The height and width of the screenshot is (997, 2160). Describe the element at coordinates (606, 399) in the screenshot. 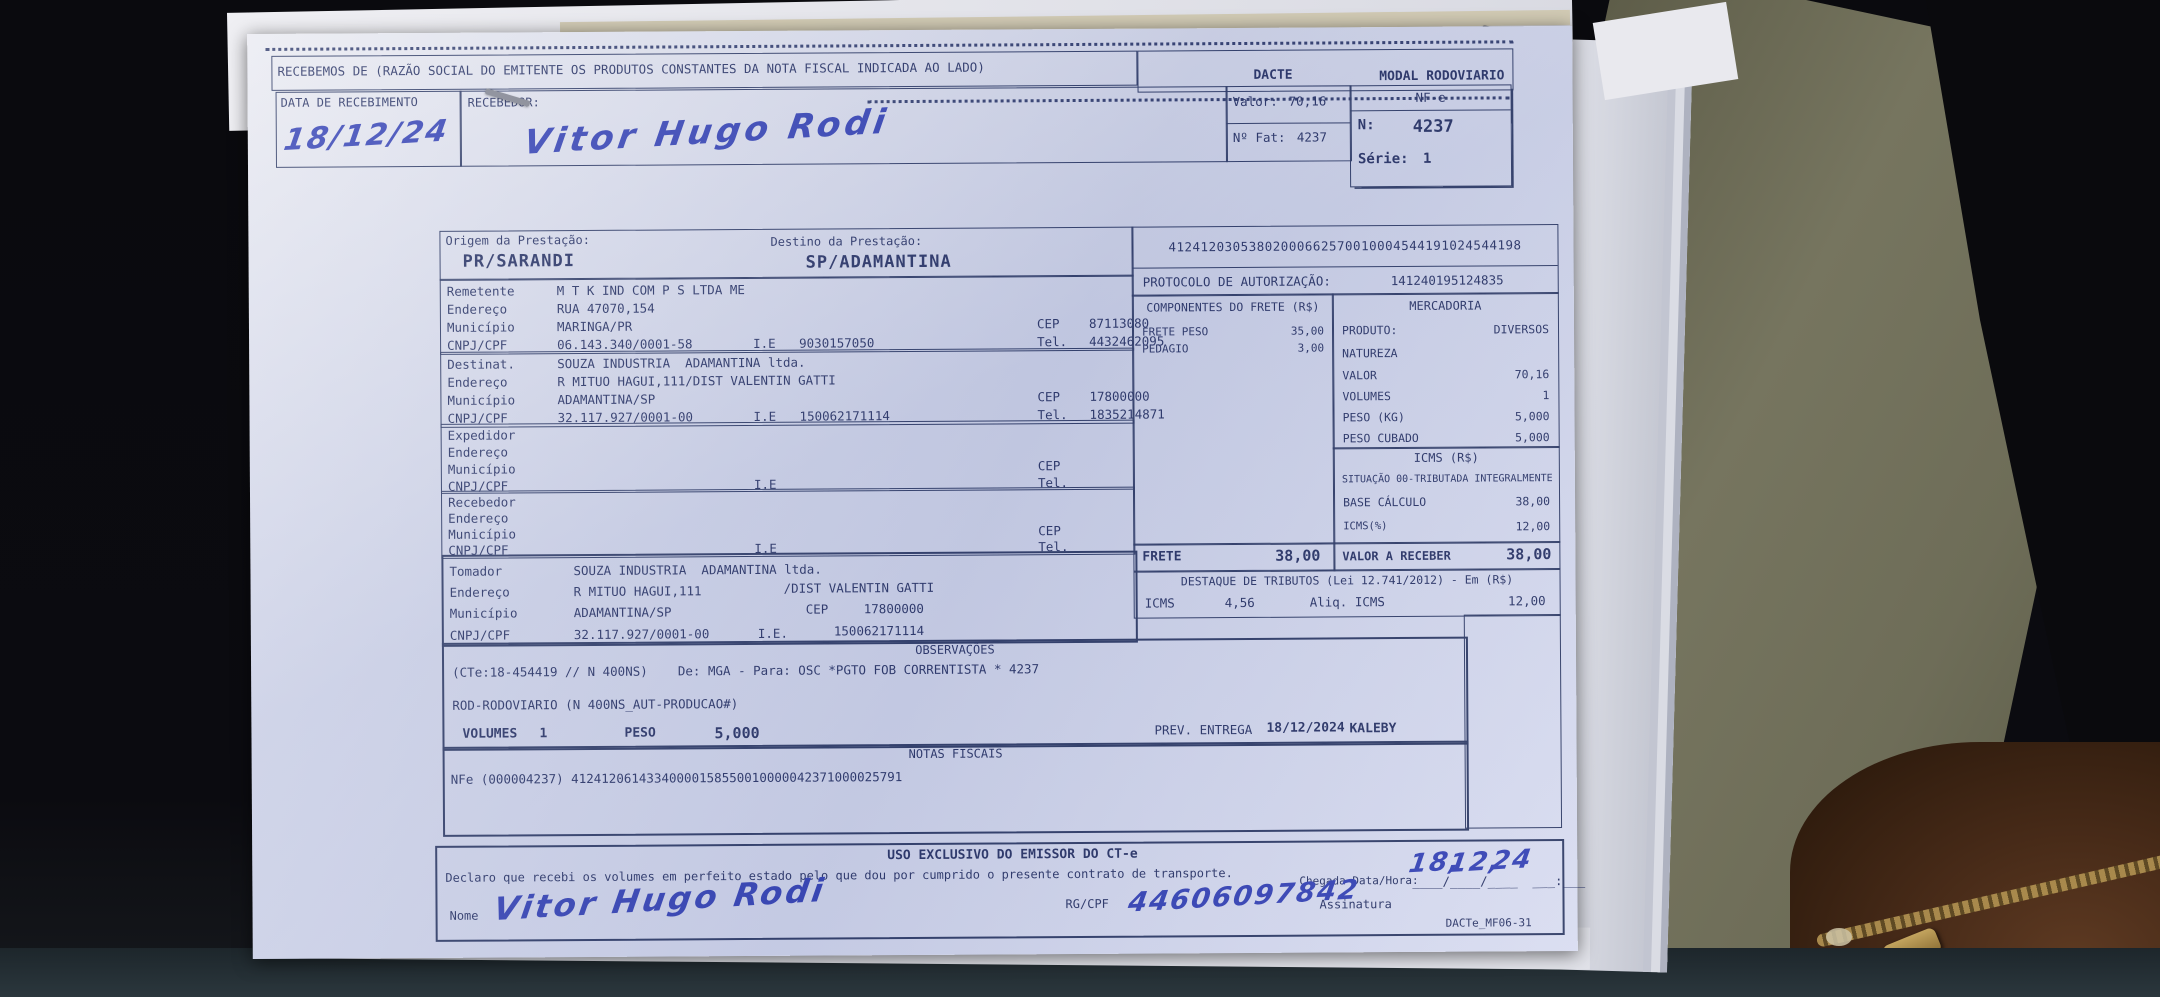

I see `destinatario-municipio: ADAMANTINA/SP` at that location.